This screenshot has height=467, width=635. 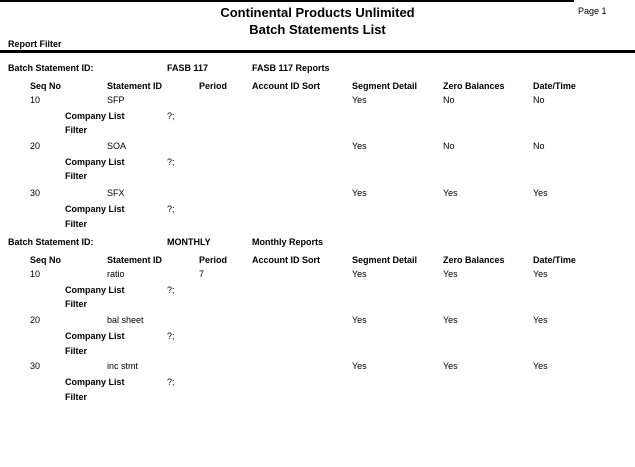 What do you see at coordinates (35, 44) in the screenshot?
I see `report-filter-label: Report Filter` at bounding box center [35, 44].